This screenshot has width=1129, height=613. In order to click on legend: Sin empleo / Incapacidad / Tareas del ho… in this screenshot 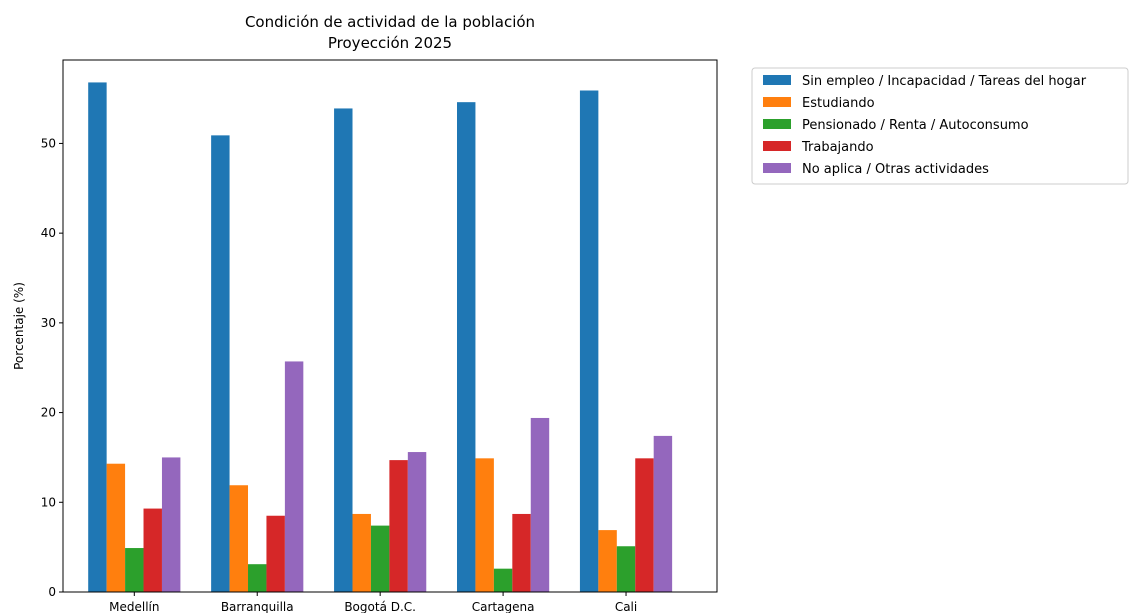, I will do `click(940, 126)`.